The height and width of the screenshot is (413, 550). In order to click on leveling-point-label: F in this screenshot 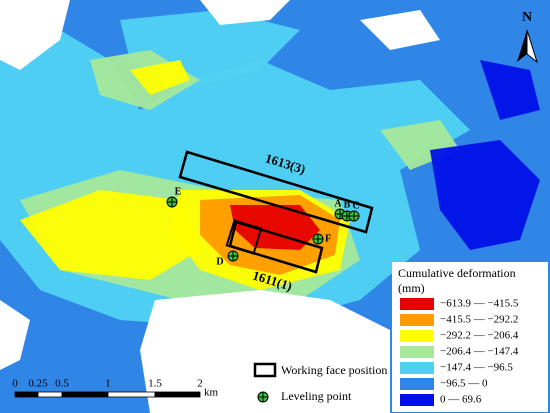, I will do `click(328, 238)`.